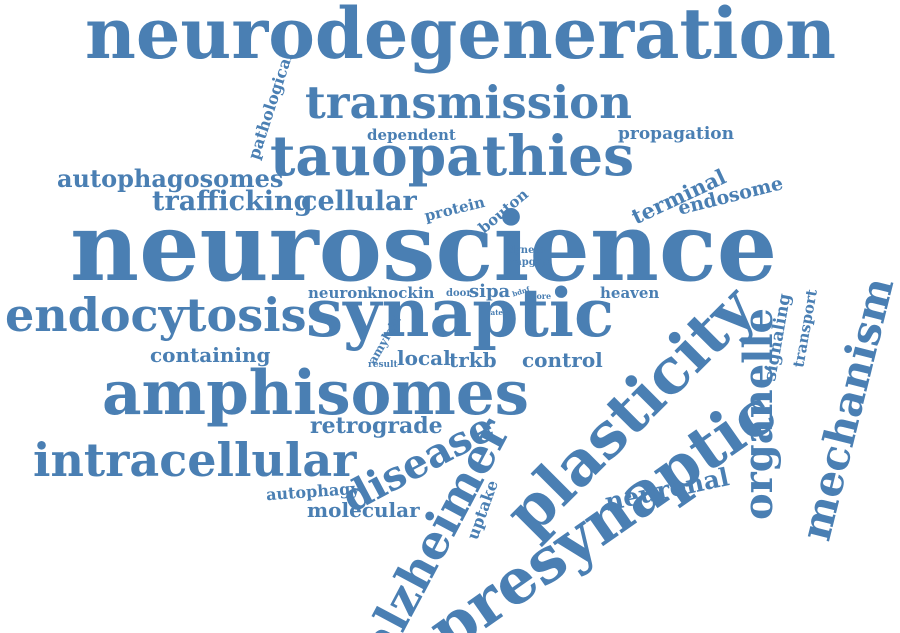 The image size is (900, 633). I want to click on word-retrograde: retrograde, so click(376, 426).